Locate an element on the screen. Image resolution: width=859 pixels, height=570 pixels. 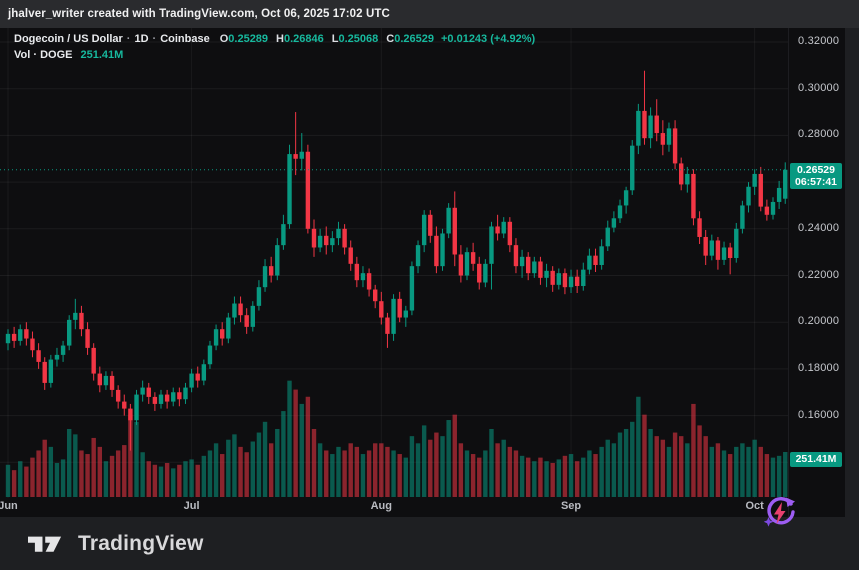
last-price-value: 0.26529 is located at coordinates (816, 169).